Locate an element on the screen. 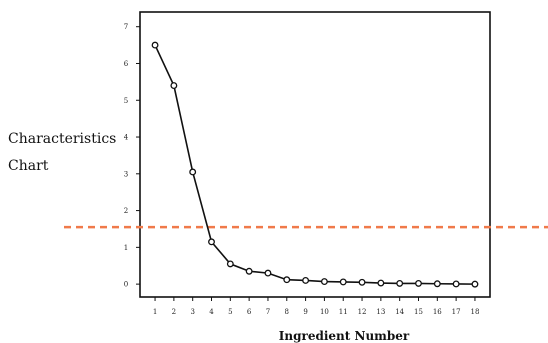  x-tick-label: 17 is located at coordinates (456, 312).